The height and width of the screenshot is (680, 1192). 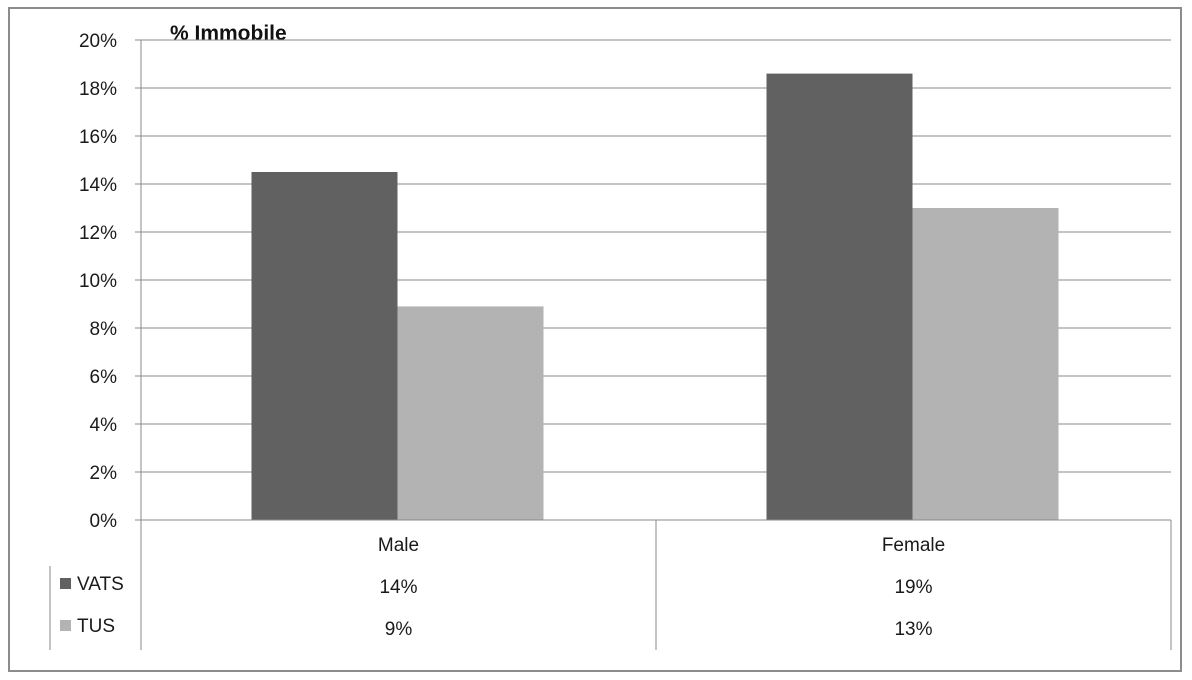 What do you see at coordinates (98, 41) in the screenshot?
I see `y-tick-label: 20%` at bounding box center [98, 41].